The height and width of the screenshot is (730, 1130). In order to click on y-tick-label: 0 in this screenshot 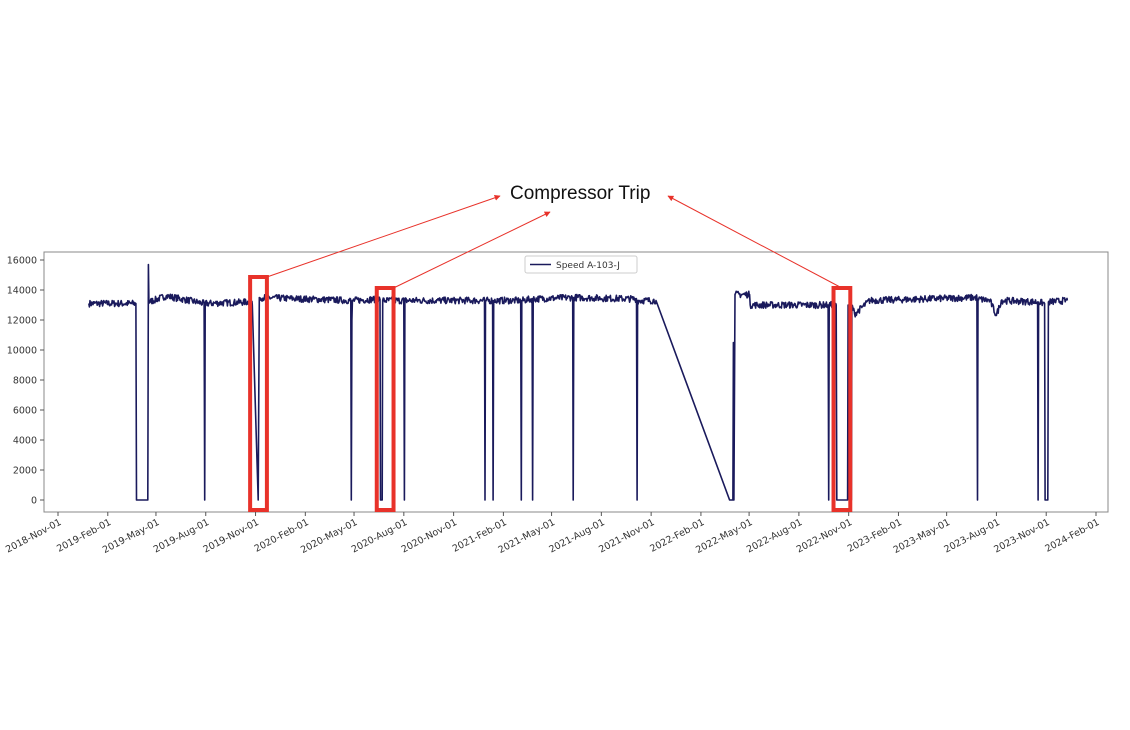, I will do `click(34, 501)`.